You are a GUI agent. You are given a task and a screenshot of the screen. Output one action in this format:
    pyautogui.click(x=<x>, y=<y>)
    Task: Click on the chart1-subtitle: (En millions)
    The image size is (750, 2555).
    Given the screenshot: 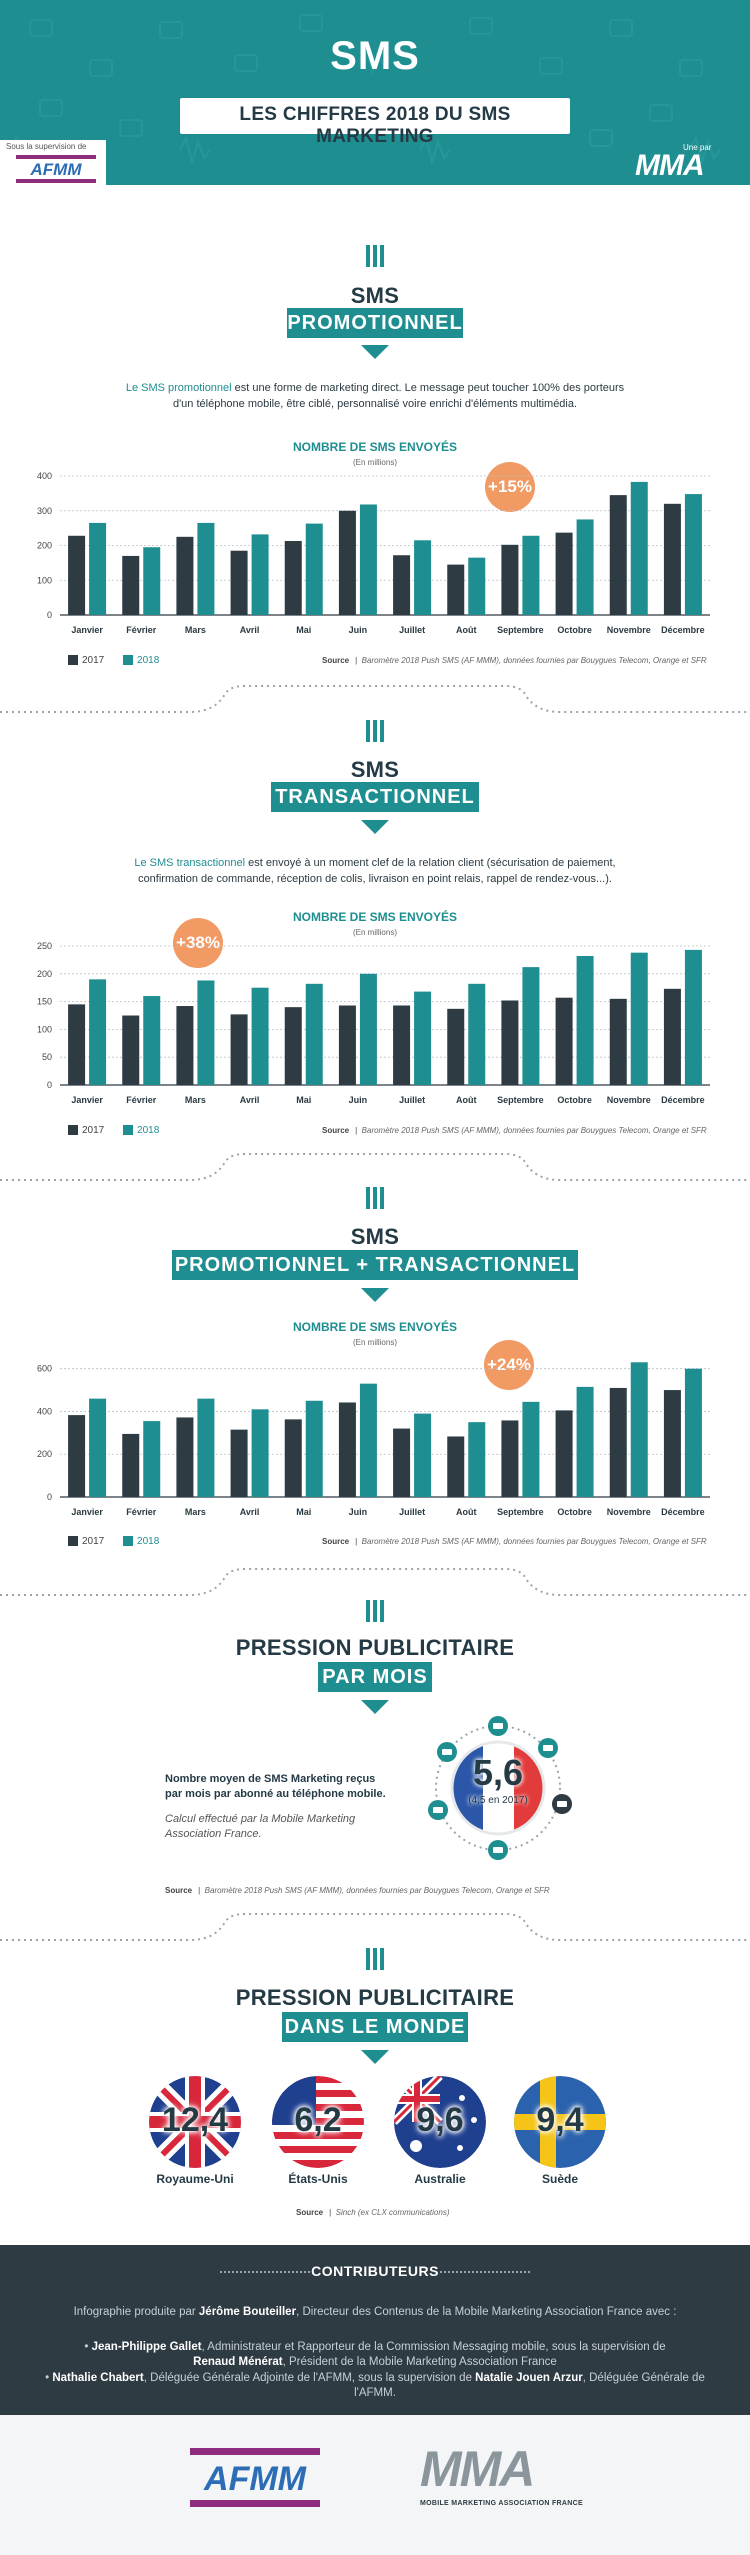 What is the action you would take?
    pyautogui.click(x=374, y=462)
    